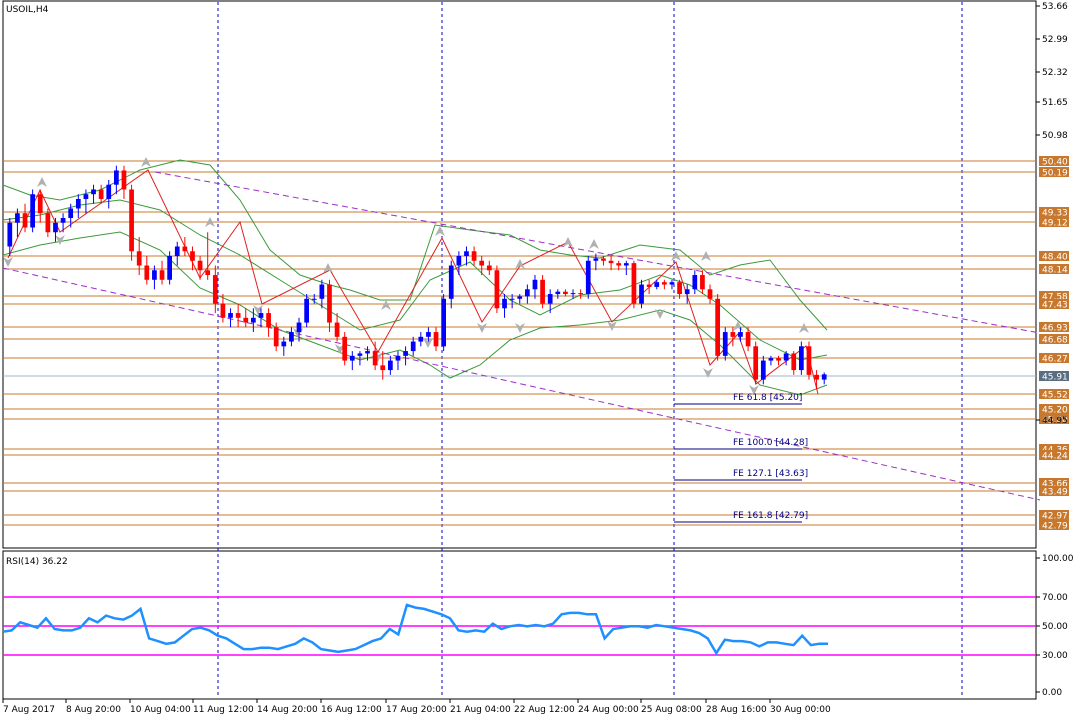 Image resolution: width=1080 pixels, height=720 pixels. What do you see at coordinates (1055, 40) in the screenshot?
I see `price-tick-label: 52.99` at bounding box center [1055, 40].